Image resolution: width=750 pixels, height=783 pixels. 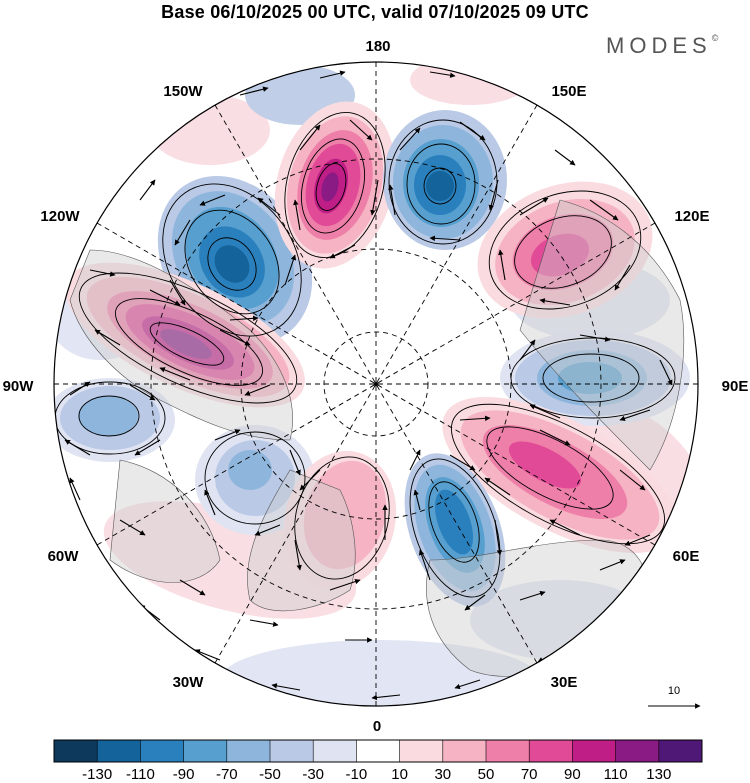 I want to click on north-pole-dot, so click(x=376, y=384).